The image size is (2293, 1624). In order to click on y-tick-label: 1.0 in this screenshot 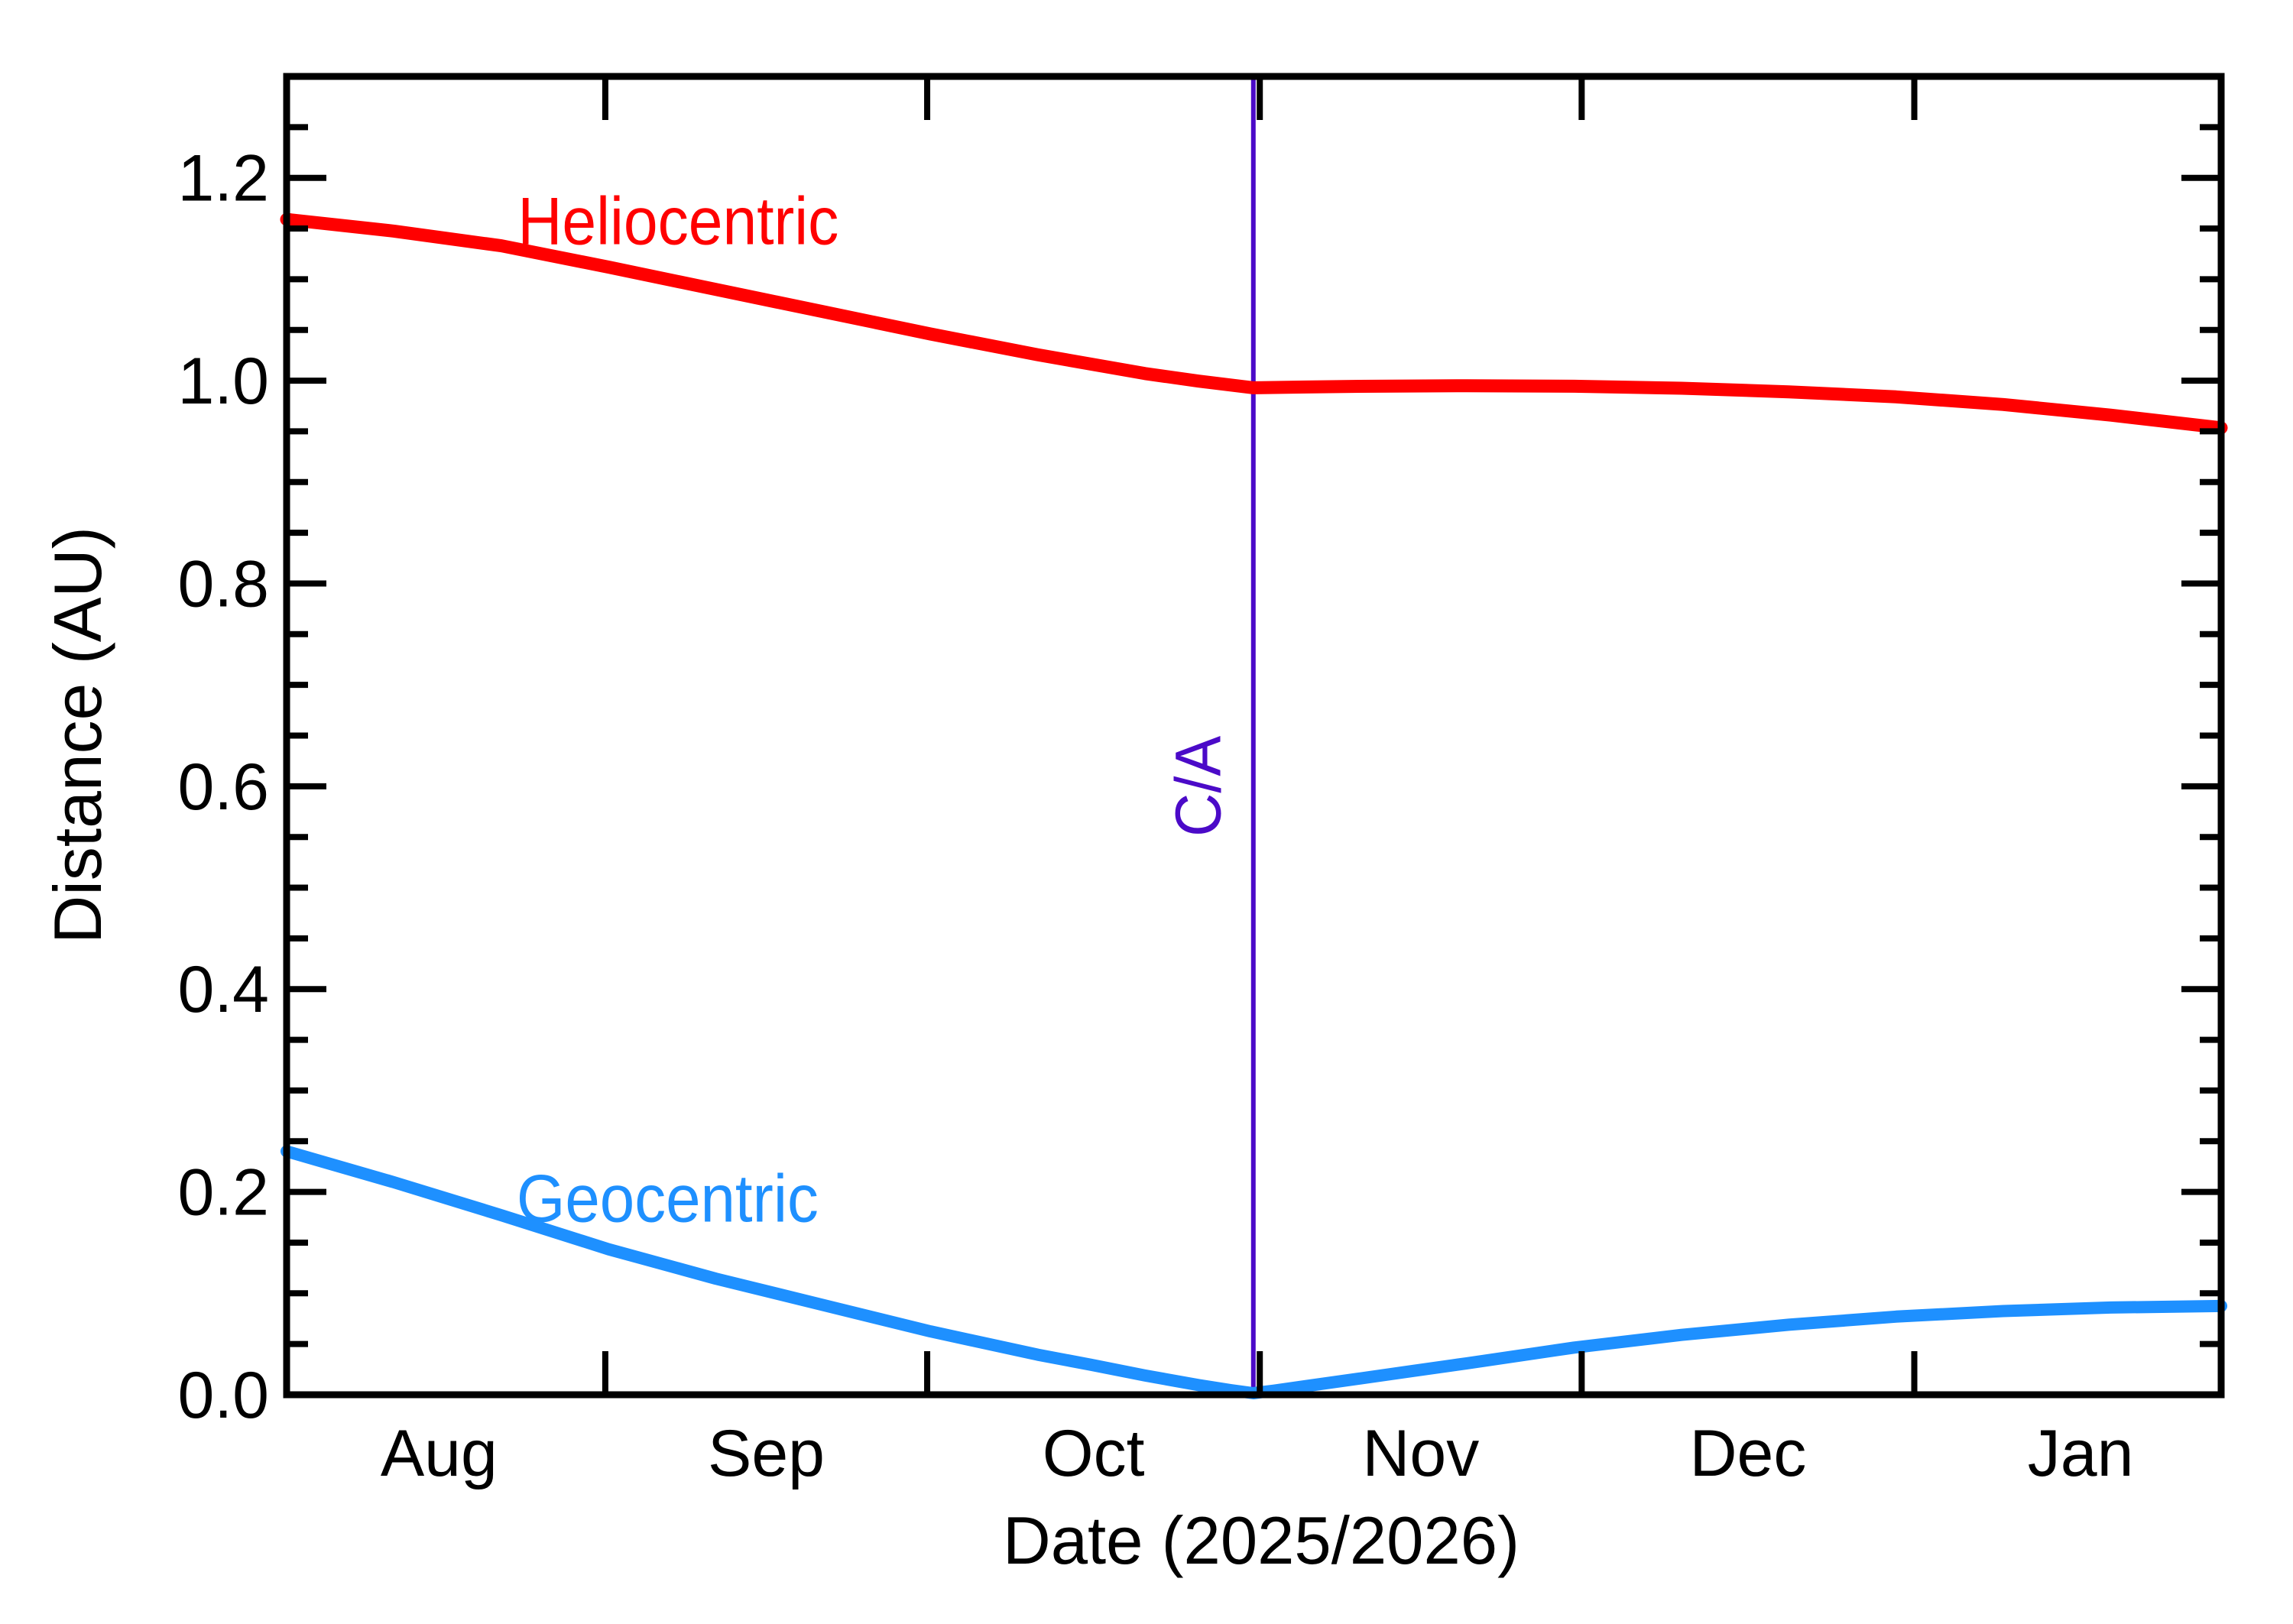, I will do `click(223, 381)`.